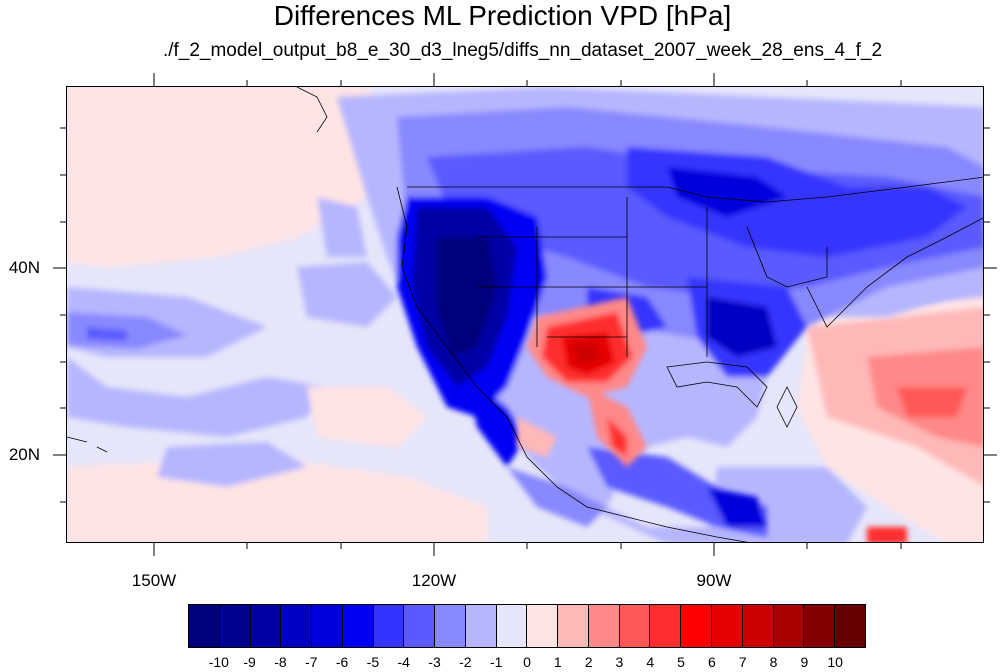  I want to click on colorbar-tick-label: 4, so click(650, 662).